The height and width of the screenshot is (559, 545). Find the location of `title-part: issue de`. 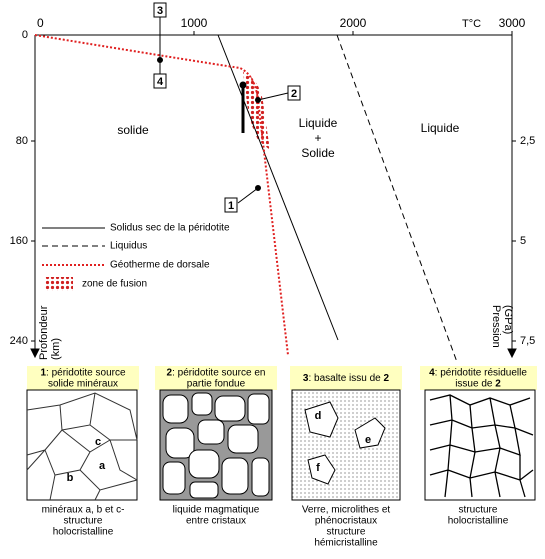

title-part: issue de is located at coordinates (475, 383).